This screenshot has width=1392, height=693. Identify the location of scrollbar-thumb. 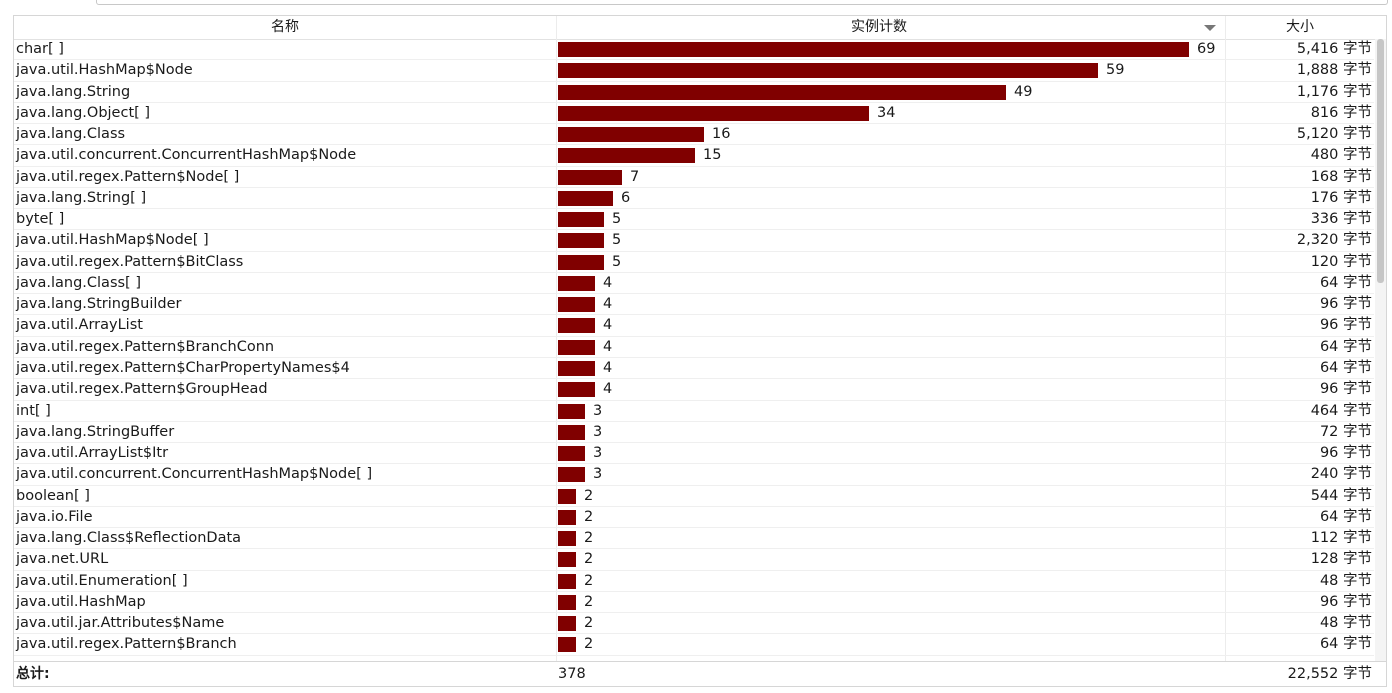
(1380, 161).